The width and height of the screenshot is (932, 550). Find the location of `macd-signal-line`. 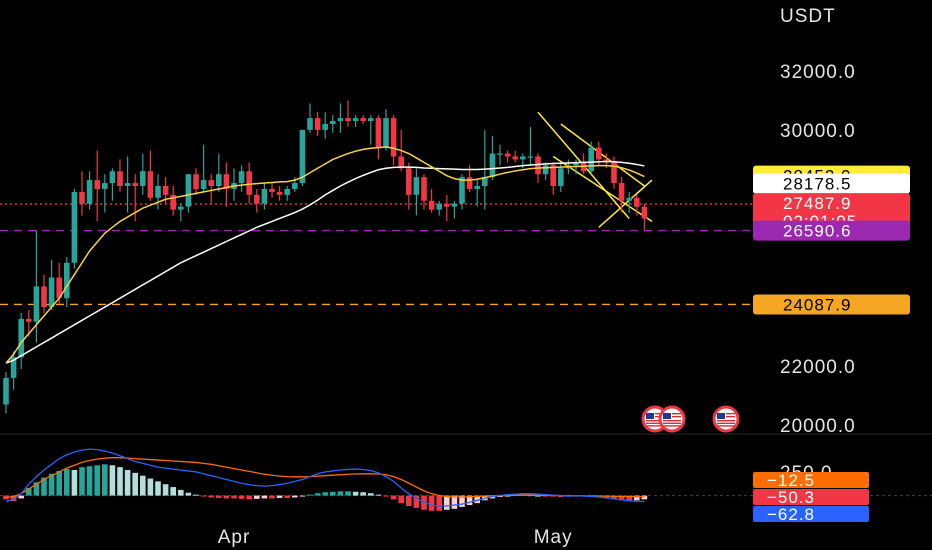

macd-signal-line is located at coordinates (325, 478).